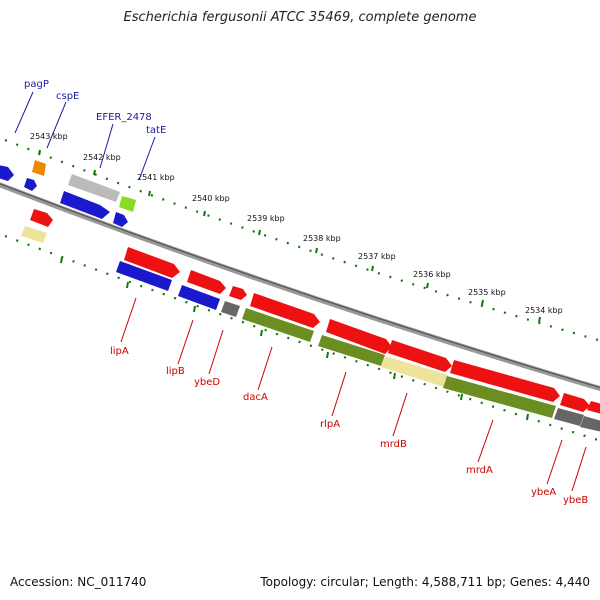 This screenshot has width=600, height=600. Describe the element at coordinates (575, 500) in the screenshot. I see `gene-label-ybeB: ybeB` at that location.